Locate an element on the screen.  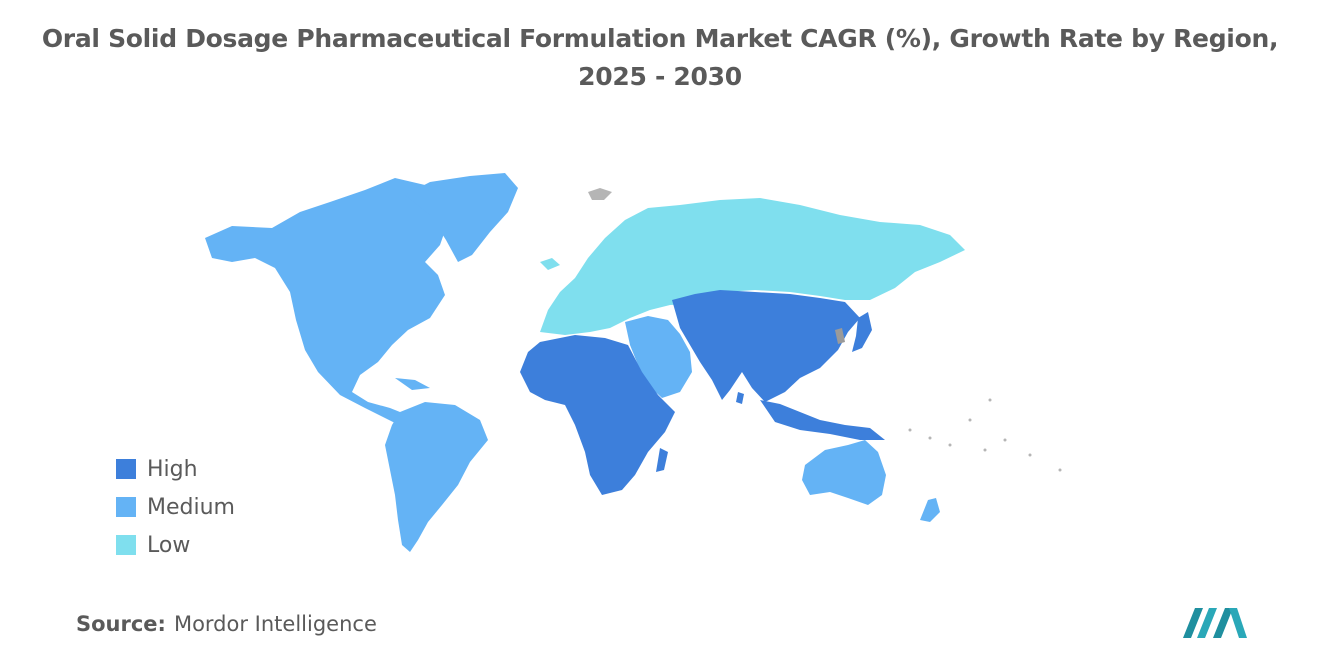
legend-swatch-high is located at coordinates (126, 469).